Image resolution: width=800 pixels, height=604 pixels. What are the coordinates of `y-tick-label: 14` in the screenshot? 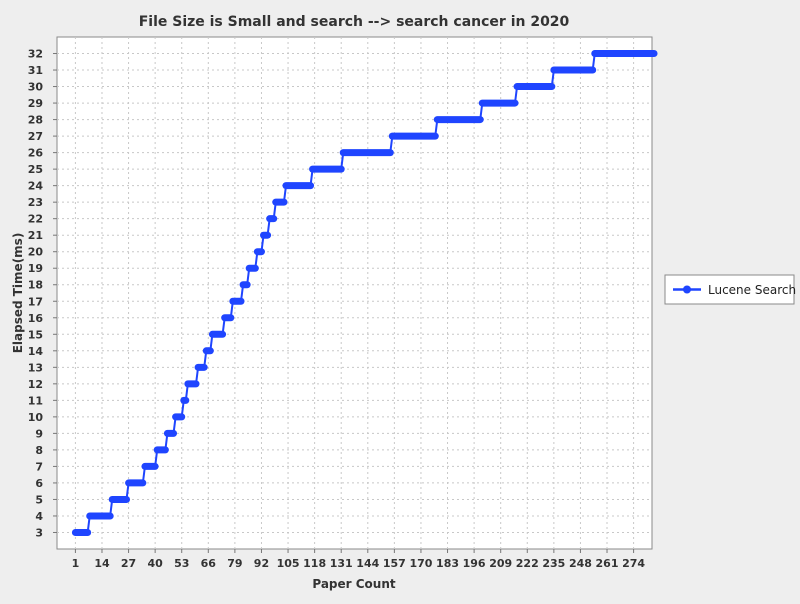 It's located at (36, 351).